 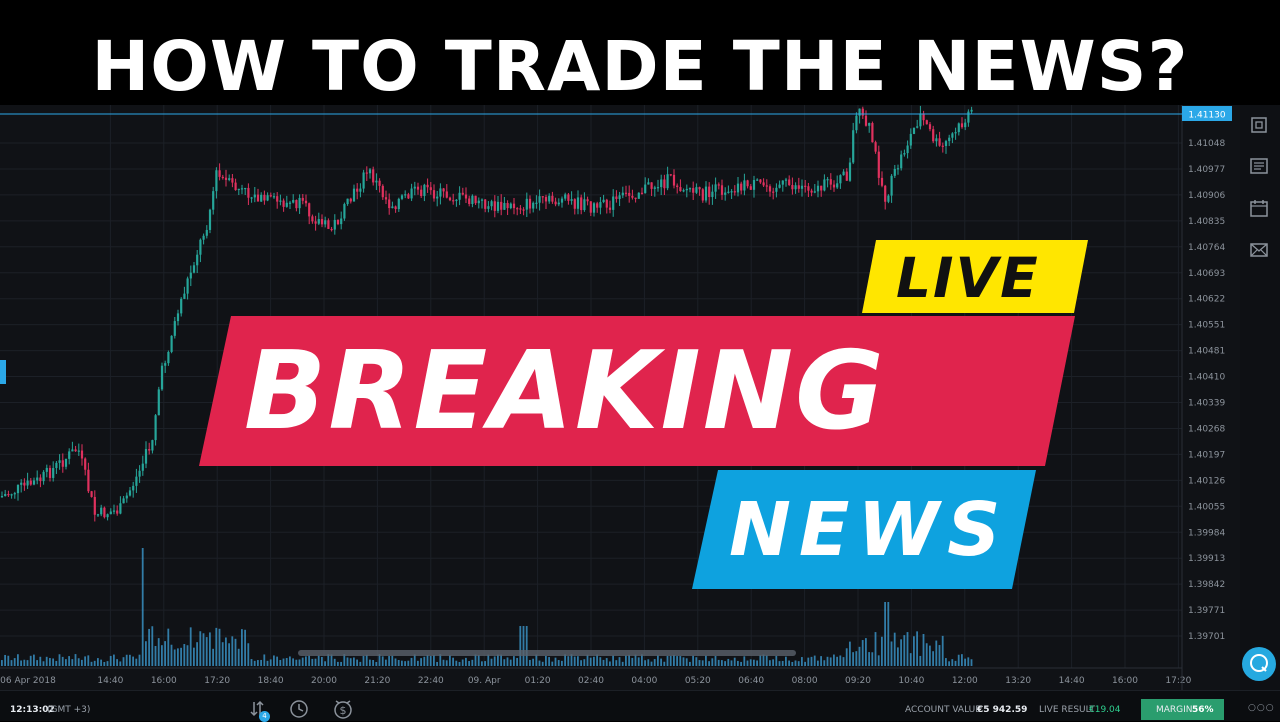 What do you see at coordinates (343, 709) in the screenshot?
I see `dollar-alarm-icon: $` at bounding box center [343, 709].